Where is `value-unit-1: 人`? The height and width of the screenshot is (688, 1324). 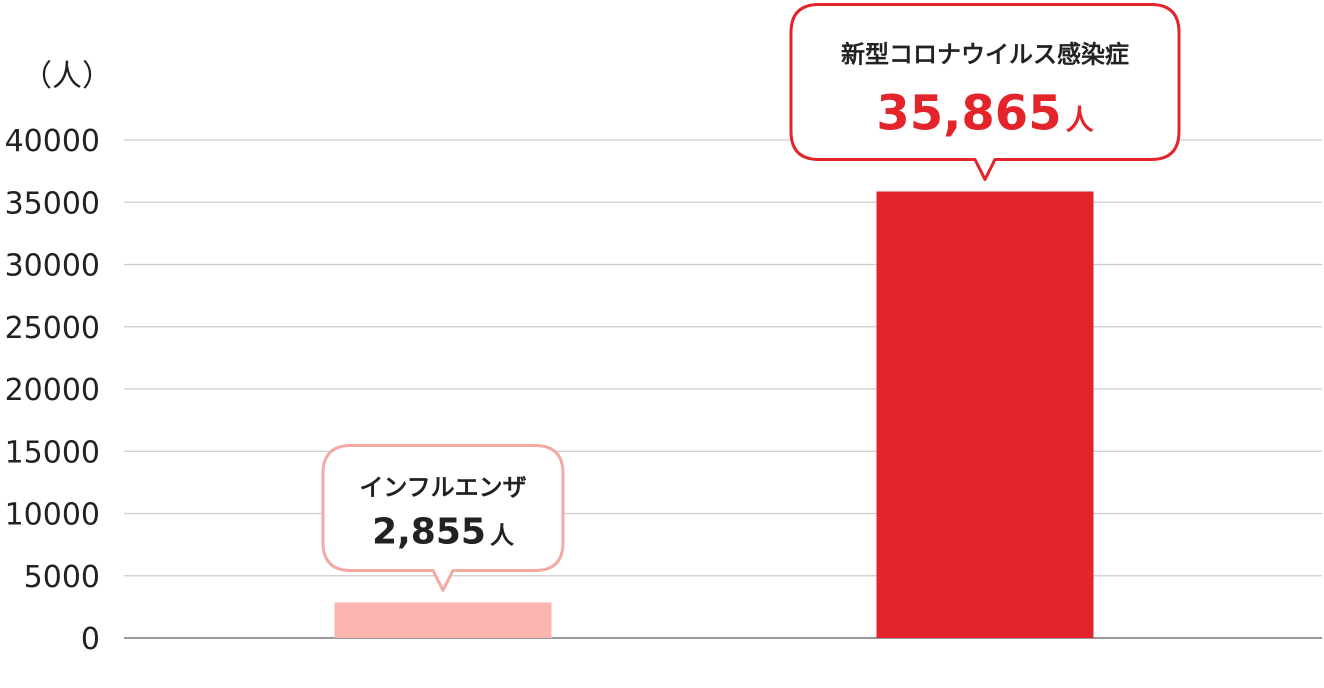 value-unit-1: 人 is located at coordinates (1080, 119).